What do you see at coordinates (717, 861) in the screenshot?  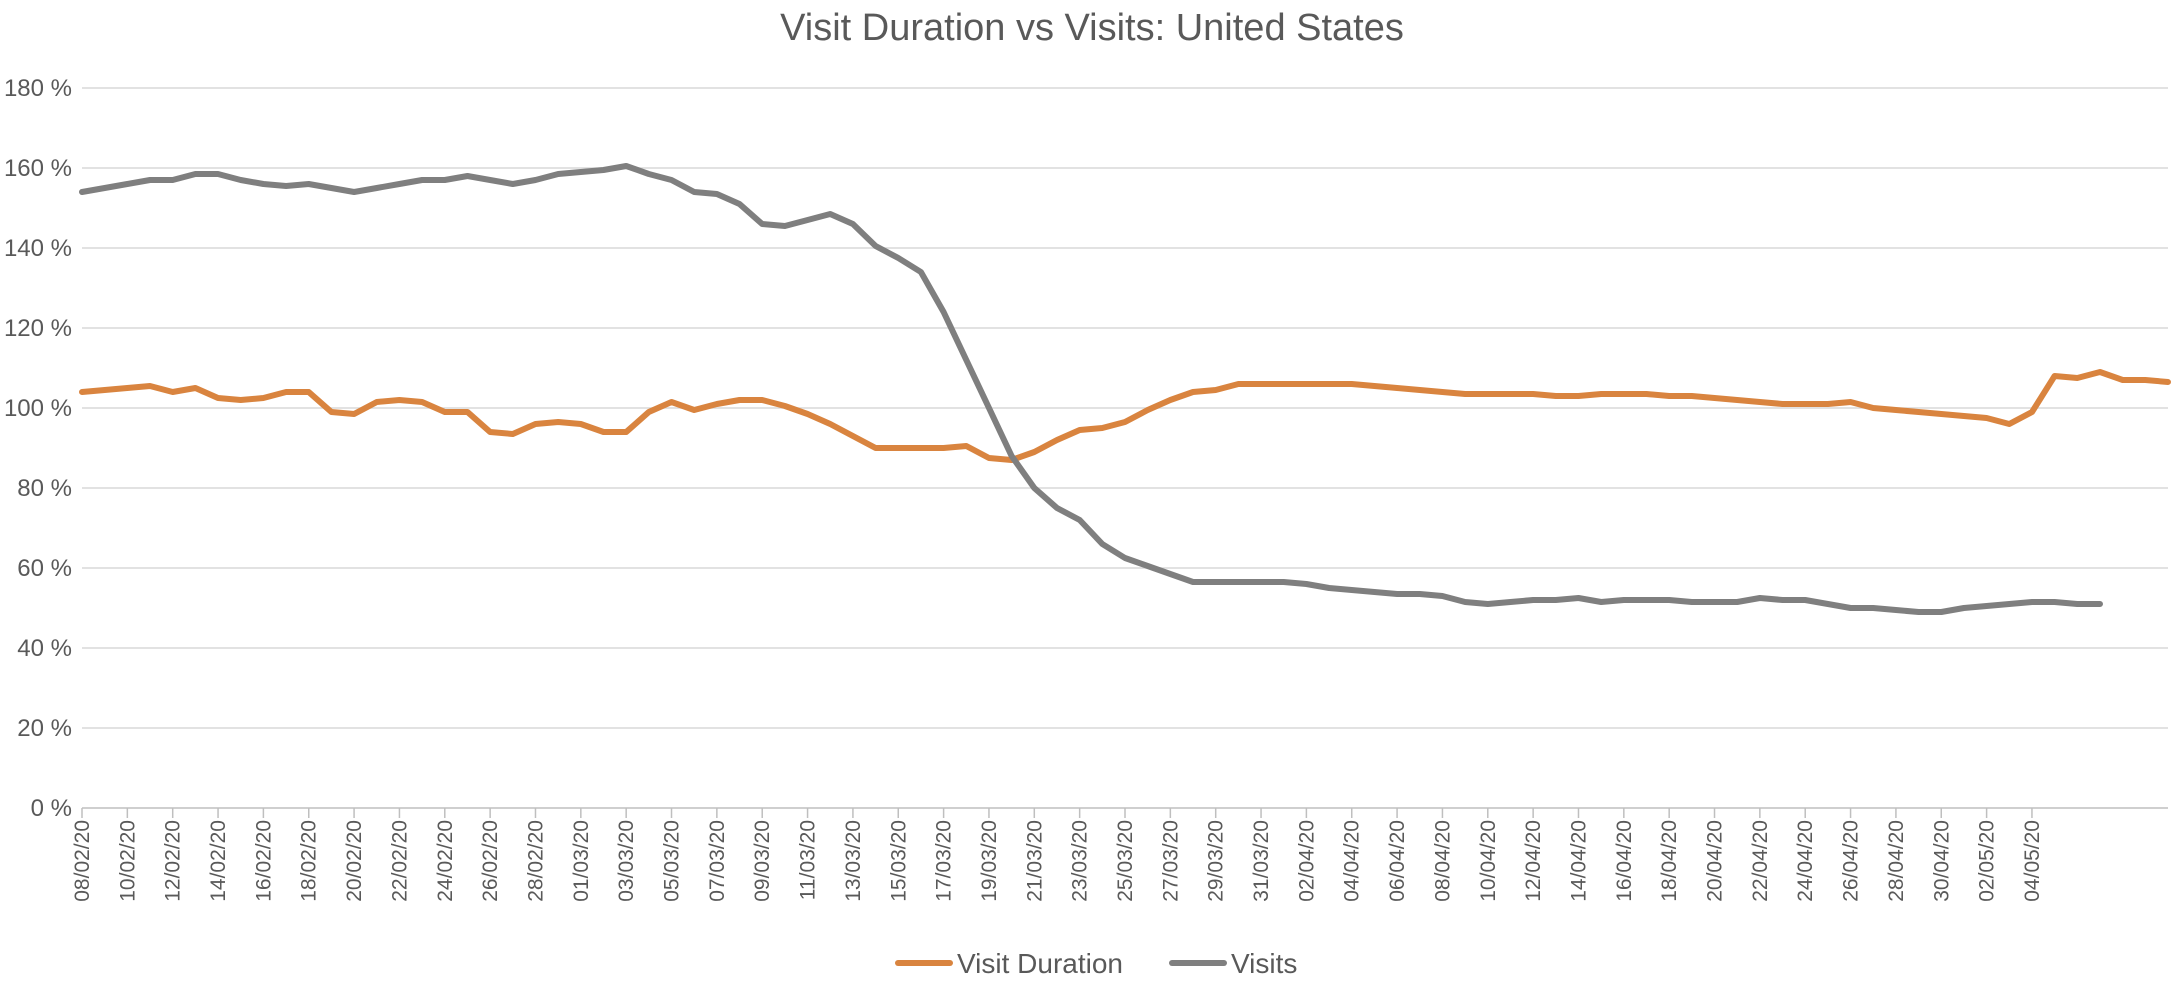 I see `x-tick-label: 07/03/20` at bounding box center [717, 861].